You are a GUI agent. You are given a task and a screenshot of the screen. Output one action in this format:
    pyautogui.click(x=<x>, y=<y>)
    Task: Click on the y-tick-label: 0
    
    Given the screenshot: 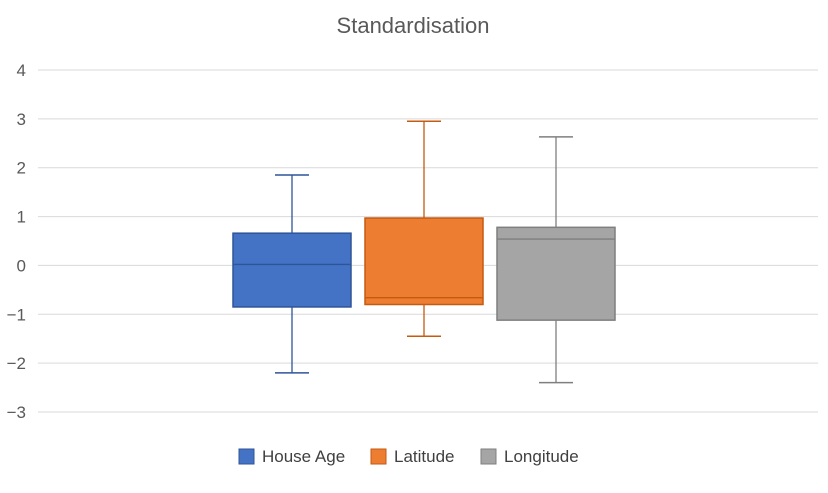 What is the action you would take?
    pyautogui.click(x=21, y=265)
    